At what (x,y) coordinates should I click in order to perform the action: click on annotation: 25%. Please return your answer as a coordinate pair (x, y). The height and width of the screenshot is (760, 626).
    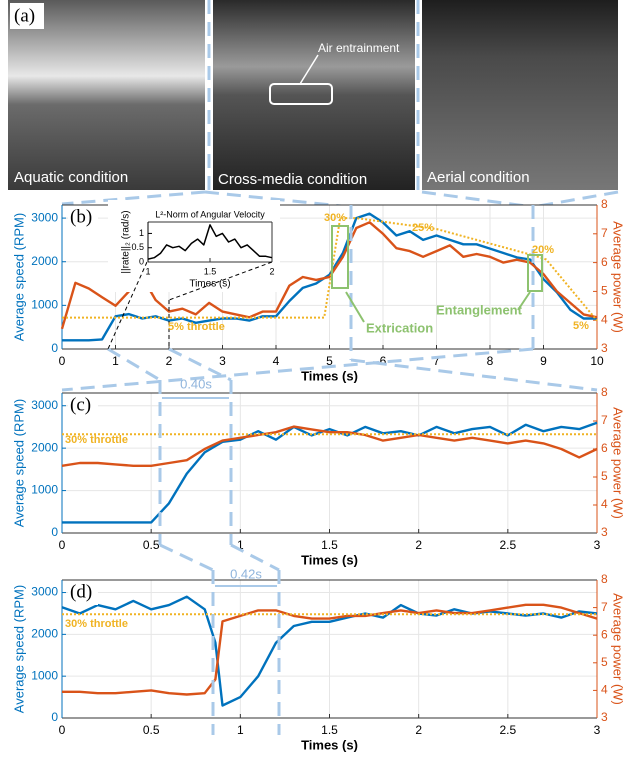
    Looking at the image, I should click on (423, 228).